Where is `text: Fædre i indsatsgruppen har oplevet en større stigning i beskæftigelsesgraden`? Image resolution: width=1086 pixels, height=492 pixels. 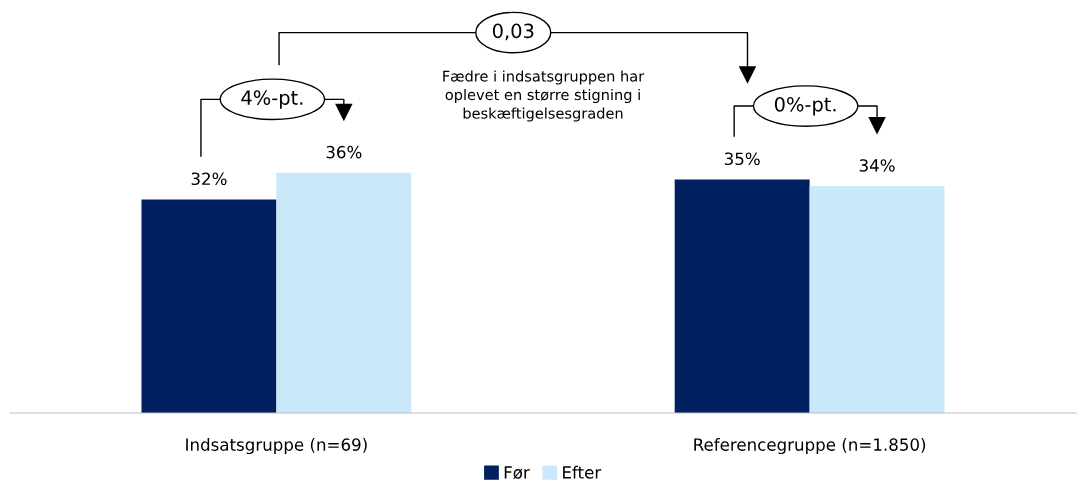 text: Fædre i indsatsgruppen har oplevet en større stigning i beskæftigelsesgraden is located at coordinates (544, 96).